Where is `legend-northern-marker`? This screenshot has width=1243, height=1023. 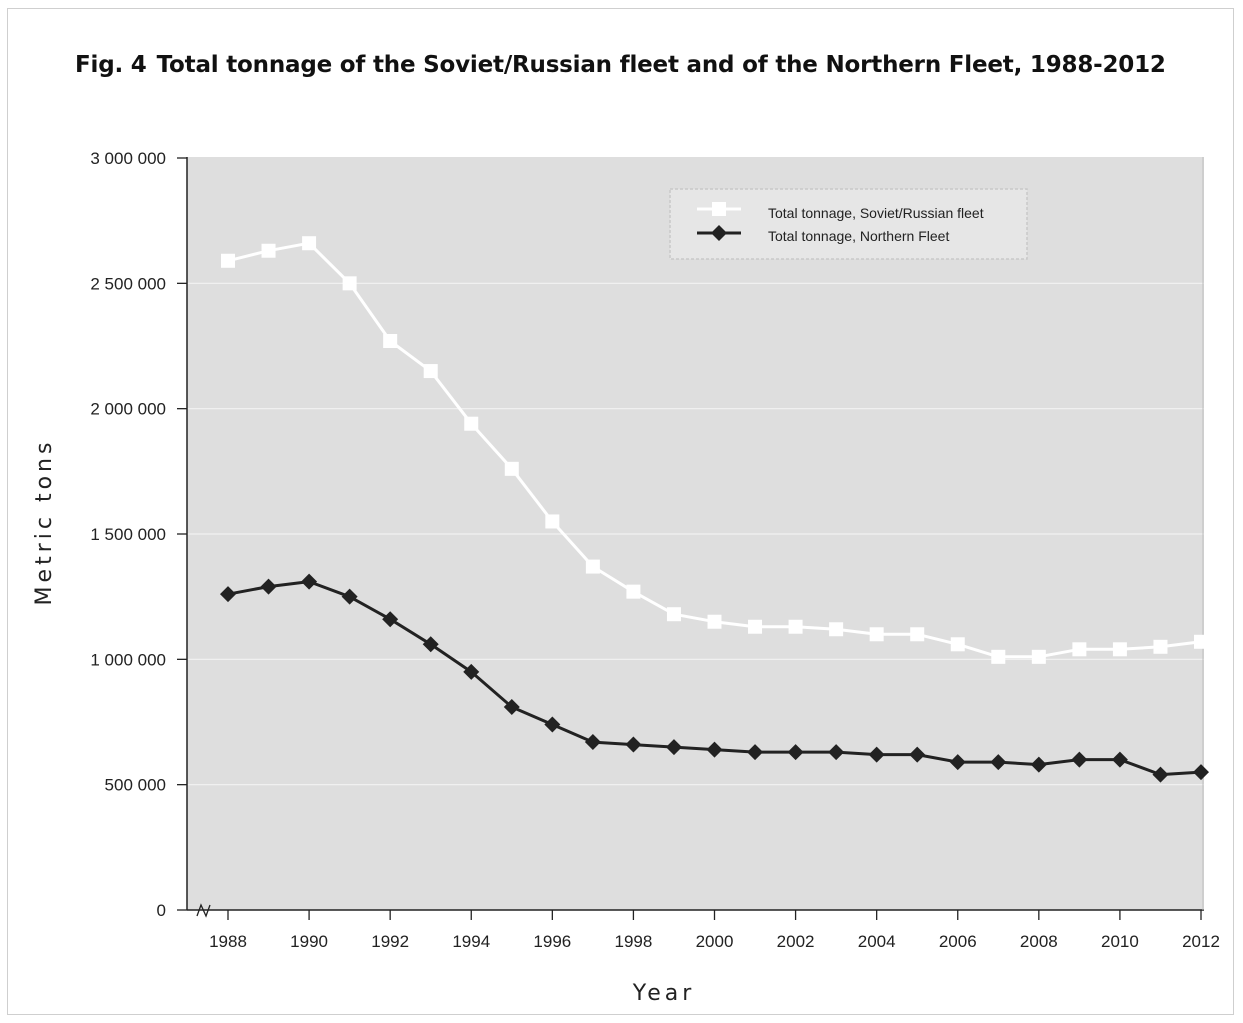 legend-northern-marker is located at coordinates (719, 233).